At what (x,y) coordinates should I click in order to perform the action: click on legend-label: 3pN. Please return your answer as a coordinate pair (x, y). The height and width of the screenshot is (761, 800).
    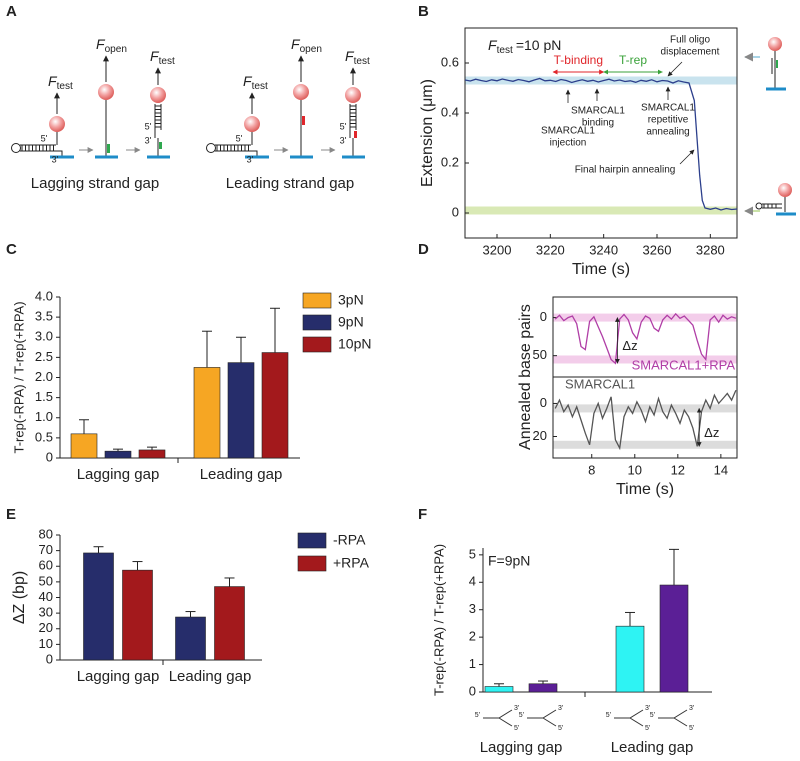
    Looking at the image, I should click on (351, 300).